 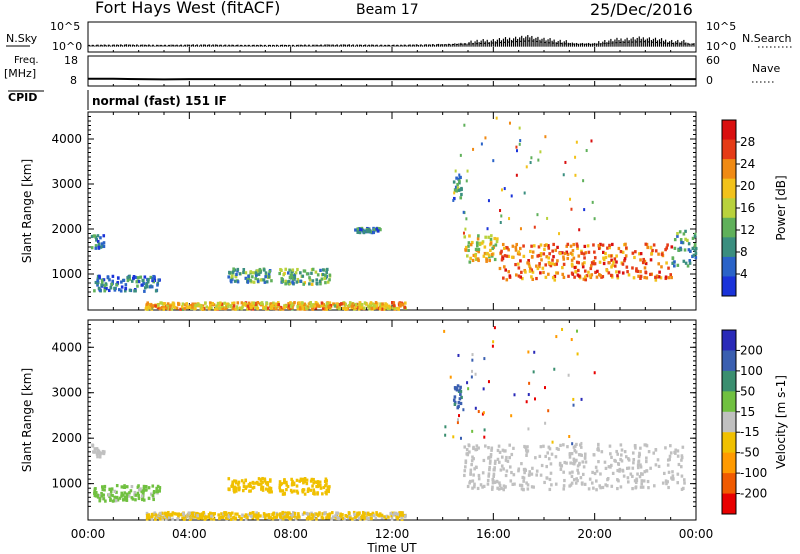 I want to click on y-tick-label: 4000, so click(x=66, y=347).